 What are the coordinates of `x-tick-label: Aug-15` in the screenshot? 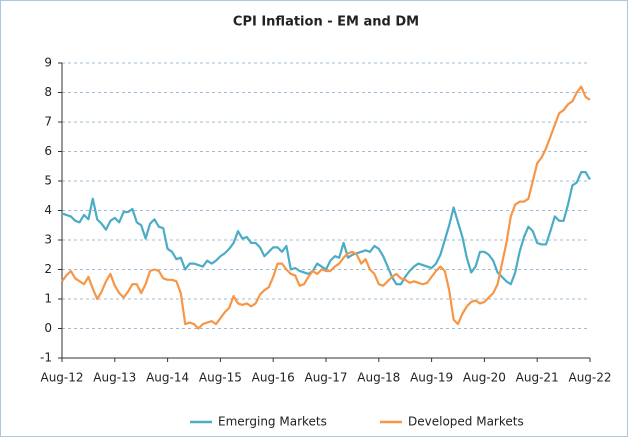 It's located at (220, 378).